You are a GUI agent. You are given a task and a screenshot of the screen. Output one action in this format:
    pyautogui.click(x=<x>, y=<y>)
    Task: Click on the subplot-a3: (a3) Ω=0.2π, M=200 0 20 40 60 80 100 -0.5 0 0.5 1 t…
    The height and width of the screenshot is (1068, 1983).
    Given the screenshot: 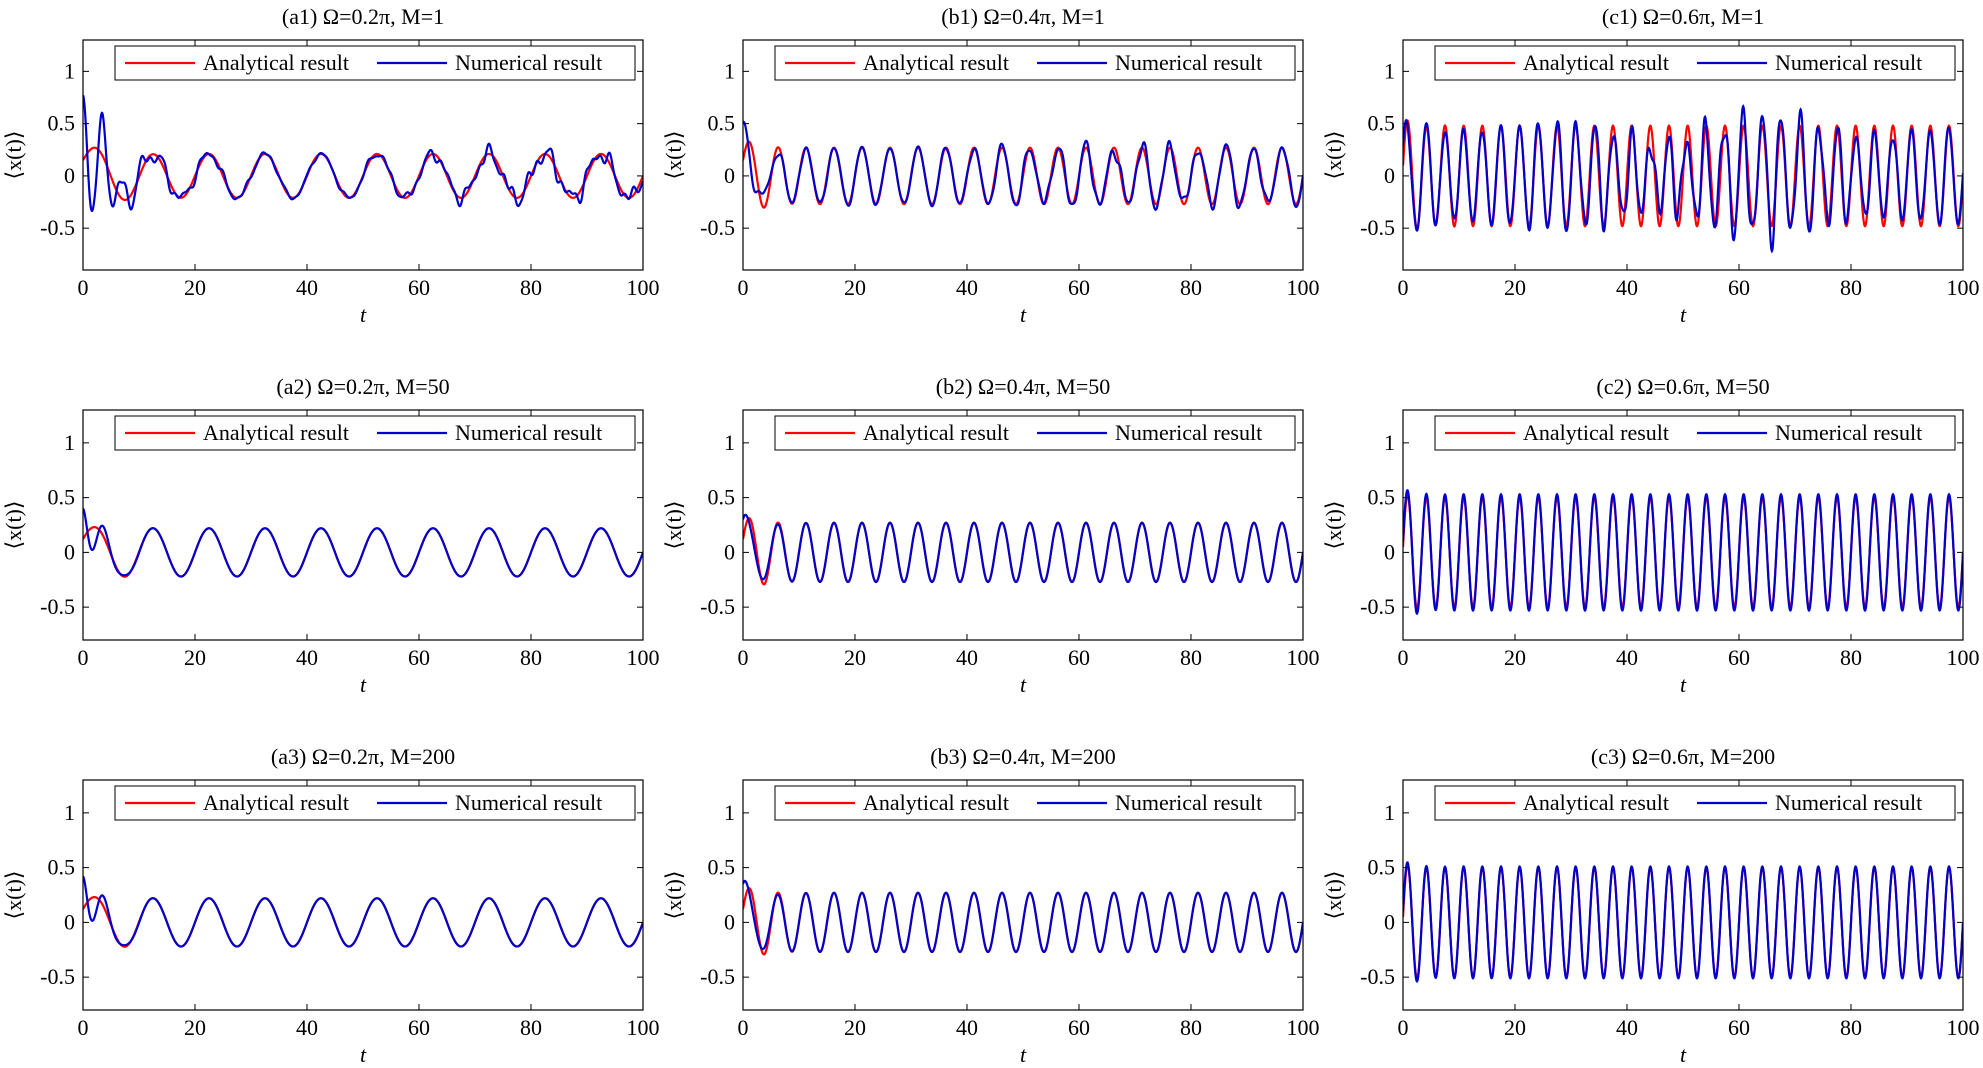 What is the action you would take?
    pyautogui.click(x=330, y=905)
    